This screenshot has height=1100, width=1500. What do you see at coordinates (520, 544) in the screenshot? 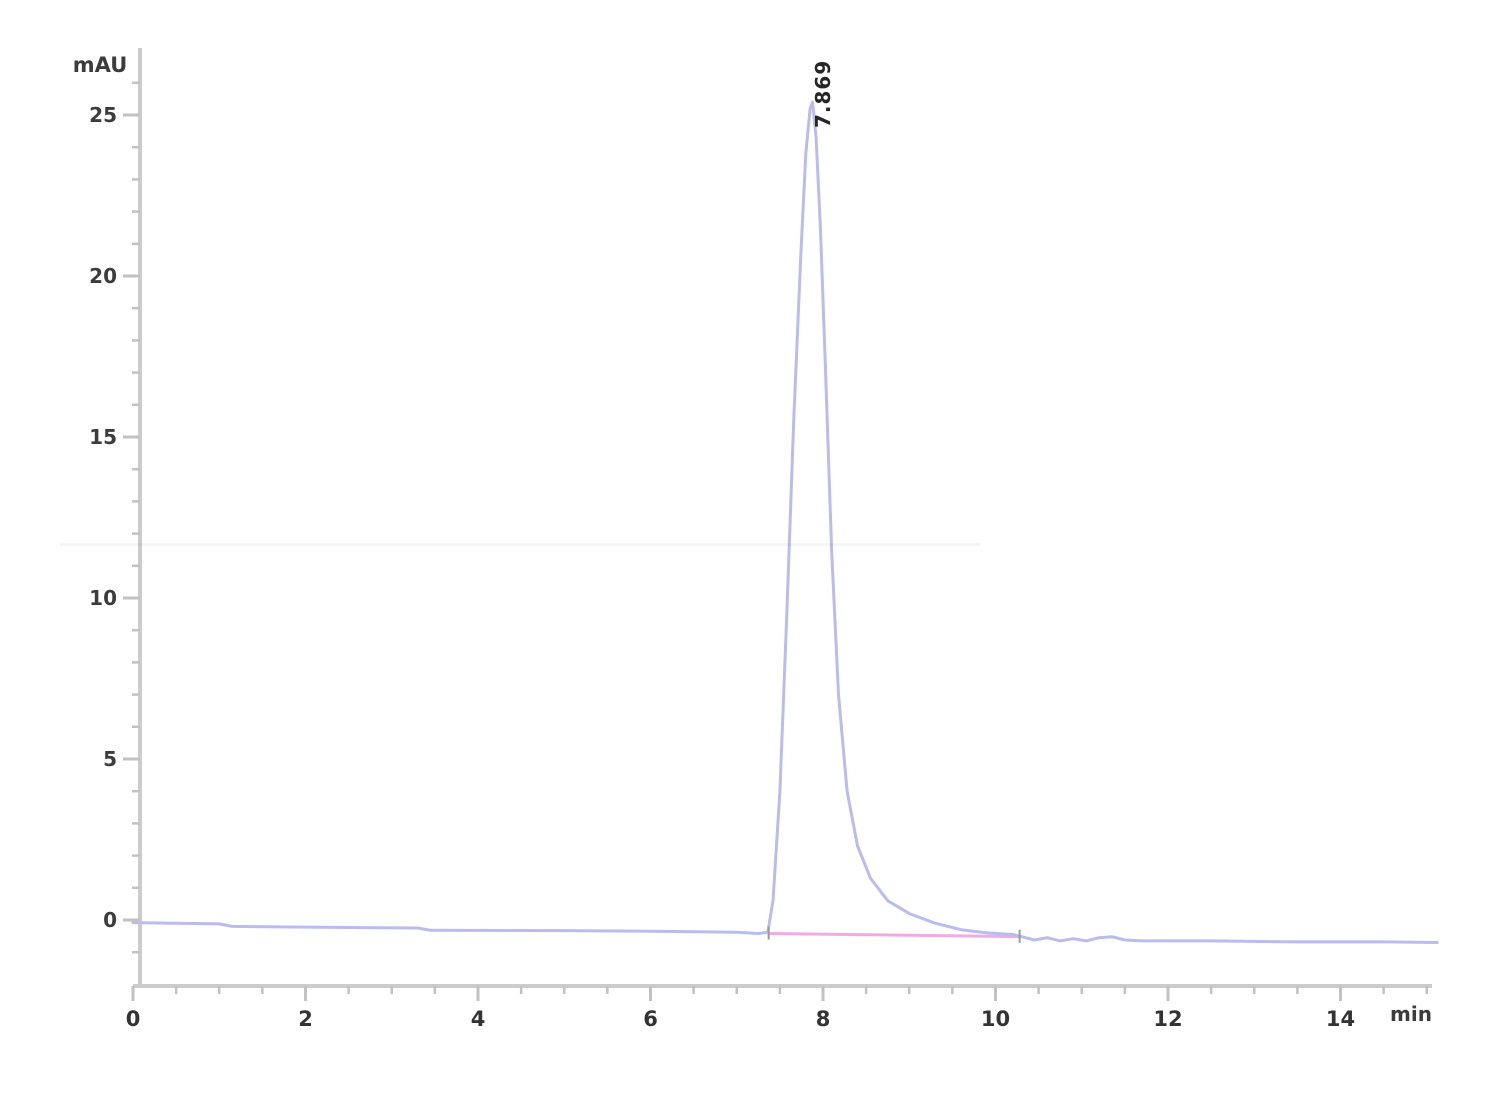
I see `faint-gridline-artifact` at bounding box center [520, 544].